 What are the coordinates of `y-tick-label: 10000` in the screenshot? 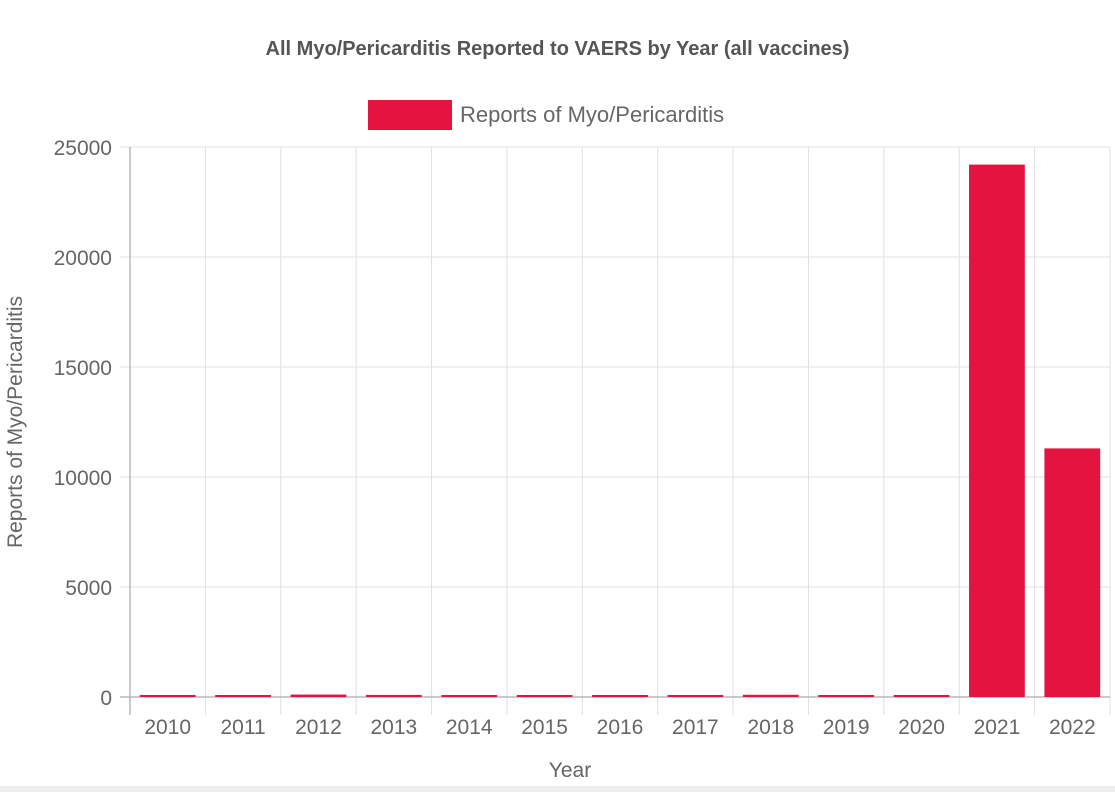 It's located at (83, 478).